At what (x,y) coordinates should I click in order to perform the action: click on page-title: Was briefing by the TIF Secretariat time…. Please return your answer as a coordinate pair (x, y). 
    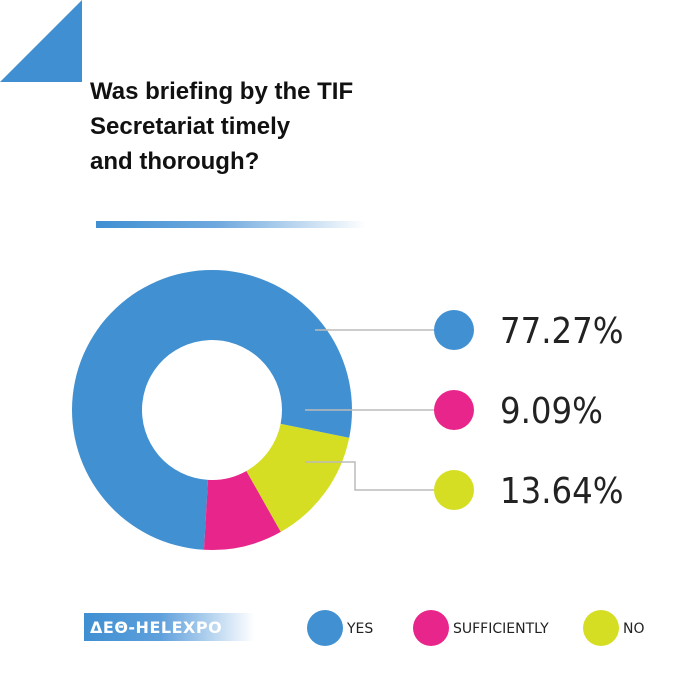
    Looking at the image, I should click on (270, 126).